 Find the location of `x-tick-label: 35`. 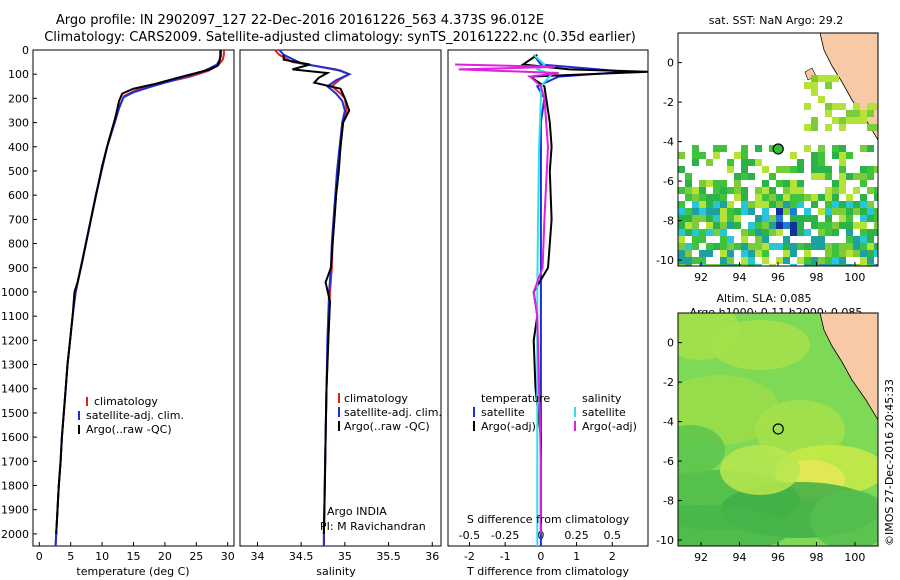

x-tick-label: 35 is located at coordinates (345, 556).